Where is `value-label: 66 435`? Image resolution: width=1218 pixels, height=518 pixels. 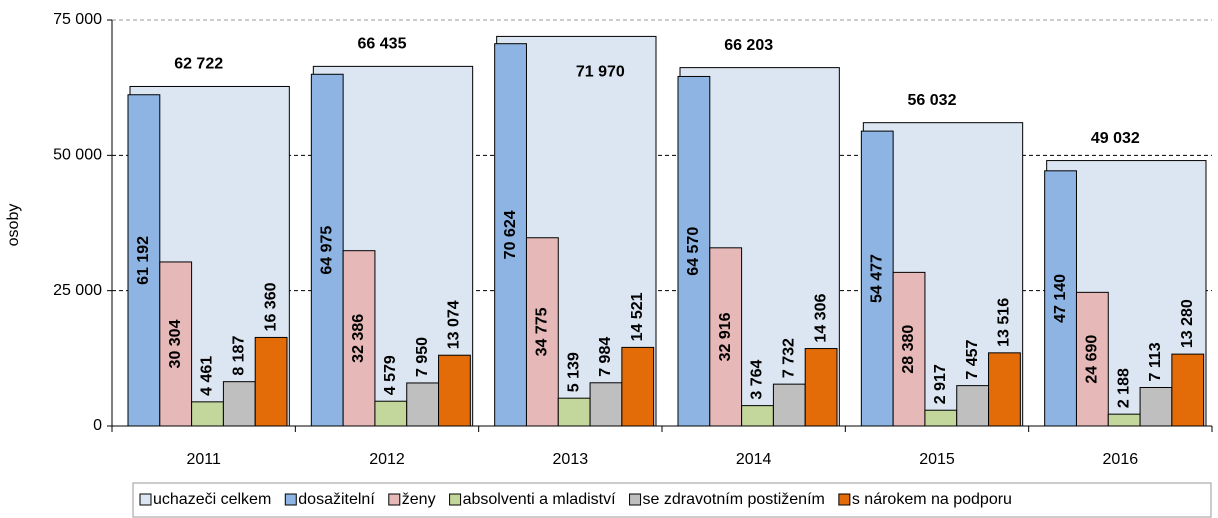
value-label: 66 435 is located at coordinates (382, 44).